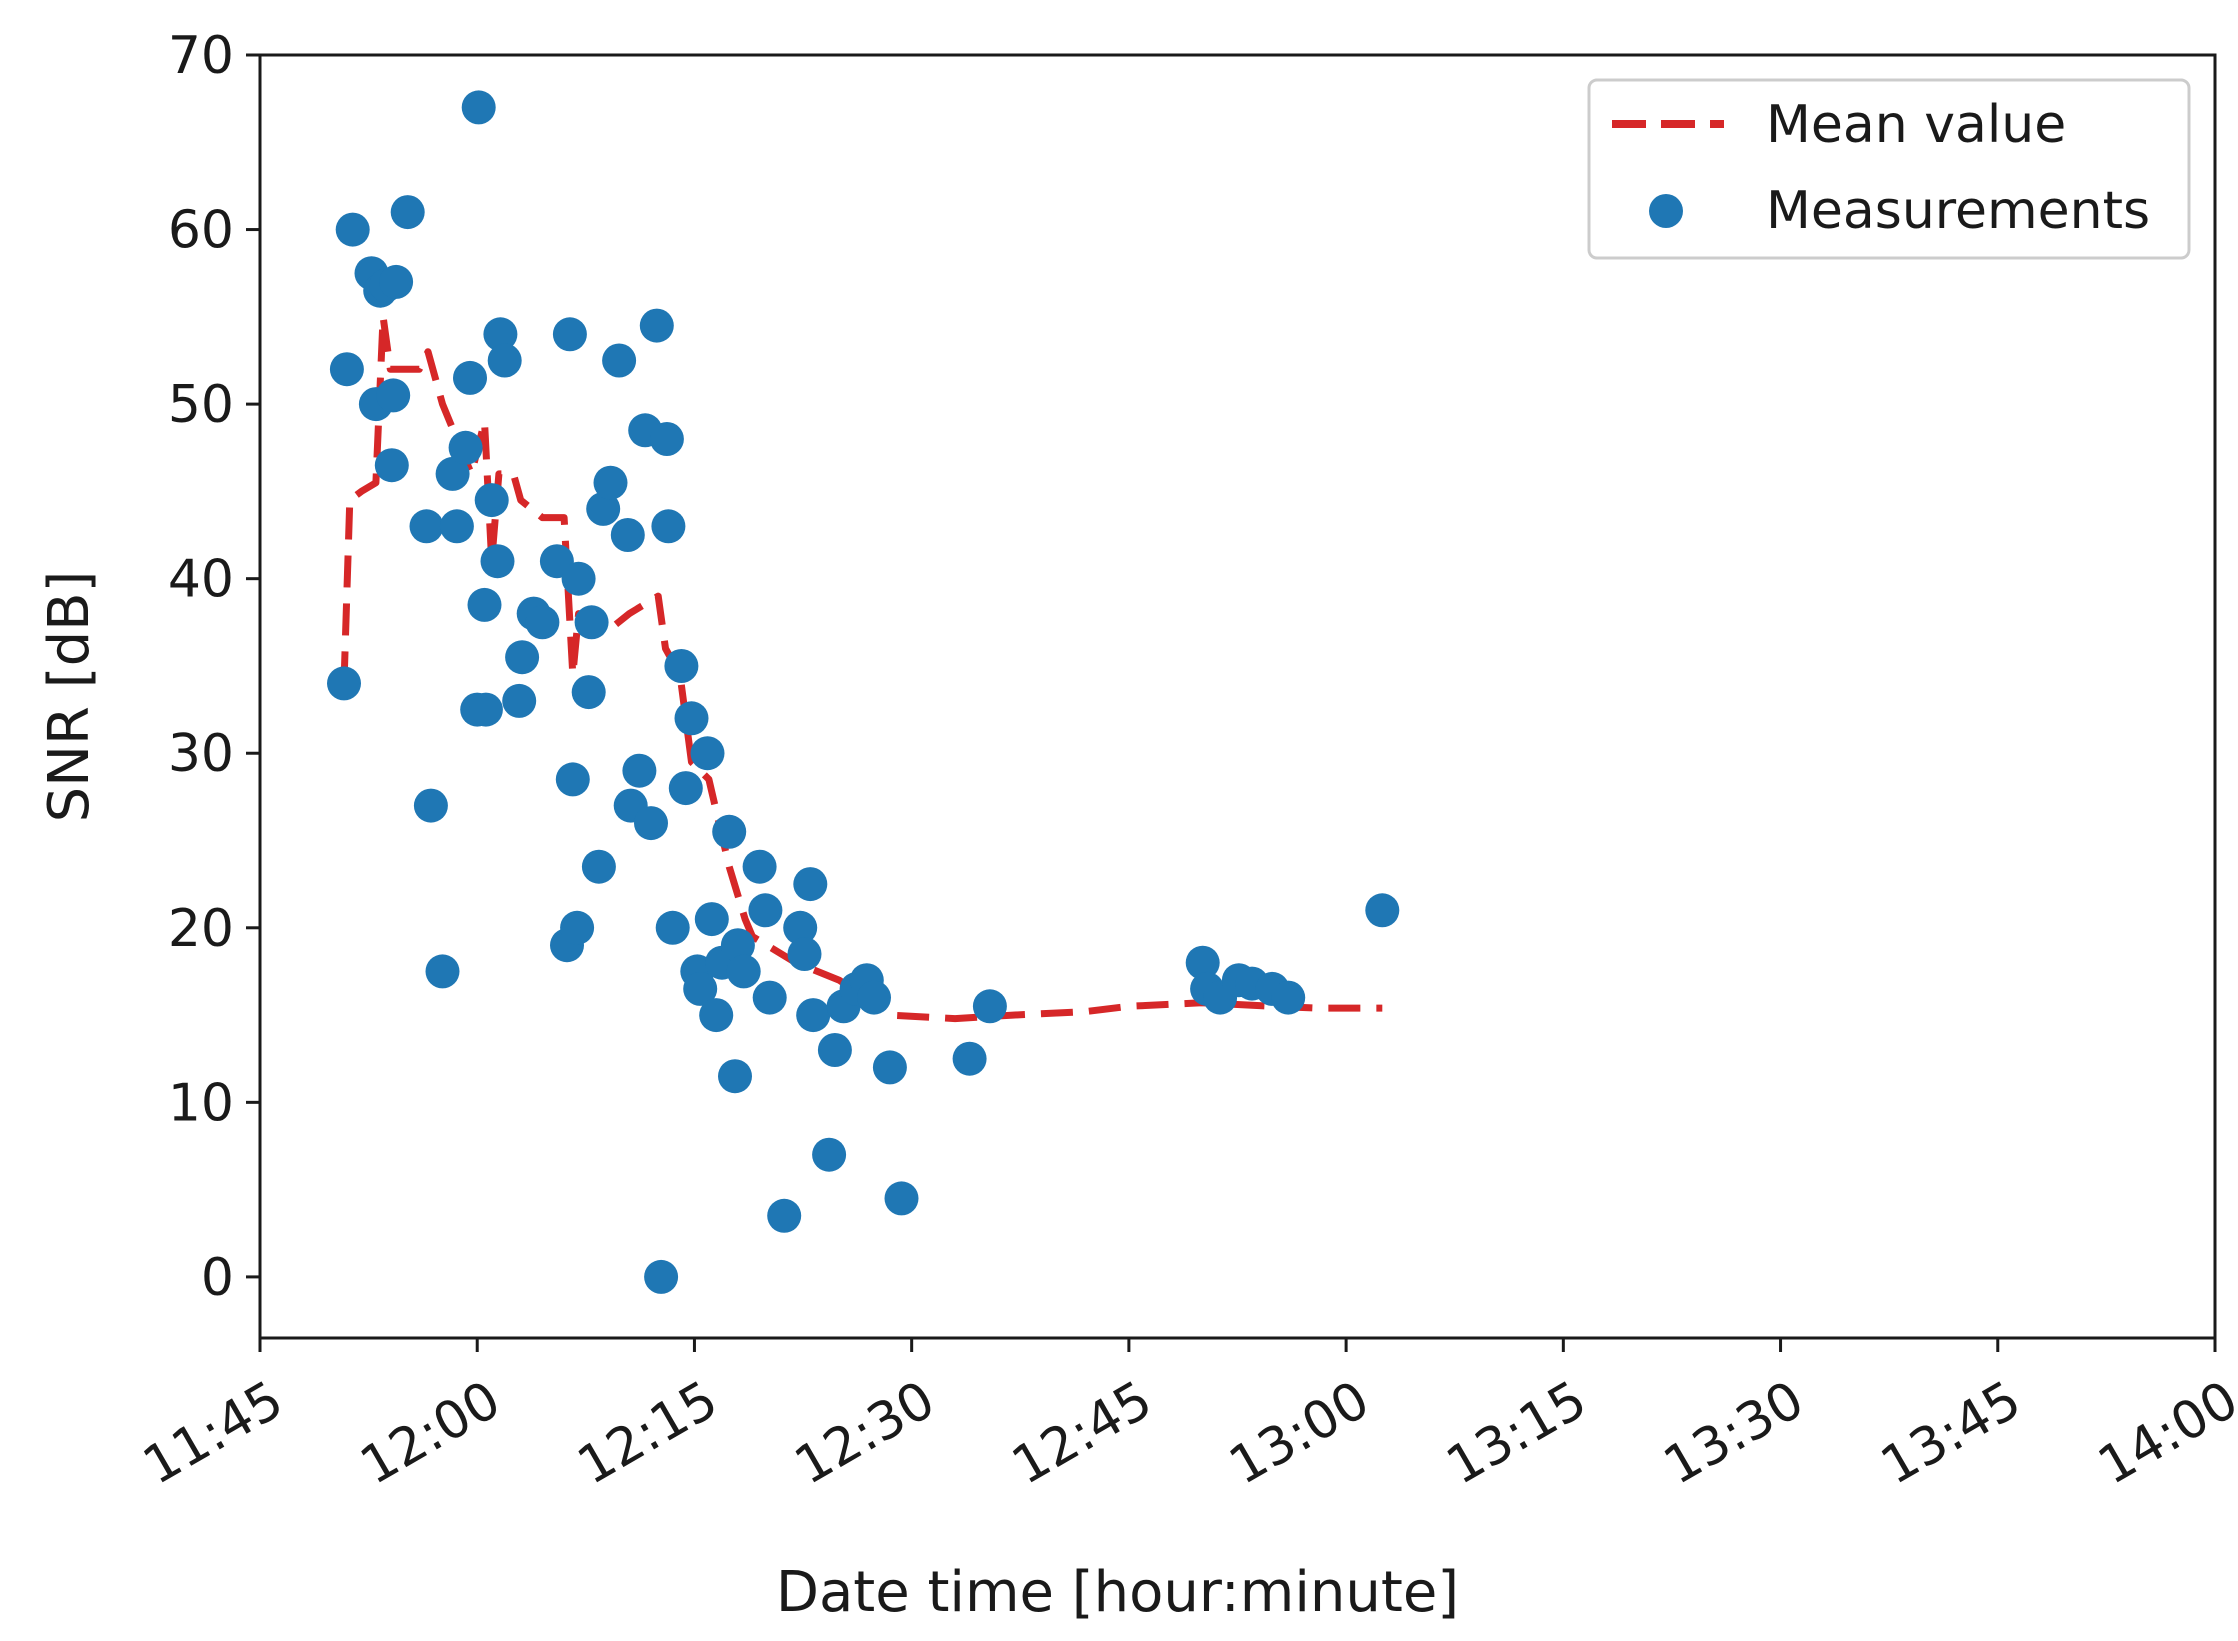  I want to click on x-tick-label: 12:30, so click(865, 1433).